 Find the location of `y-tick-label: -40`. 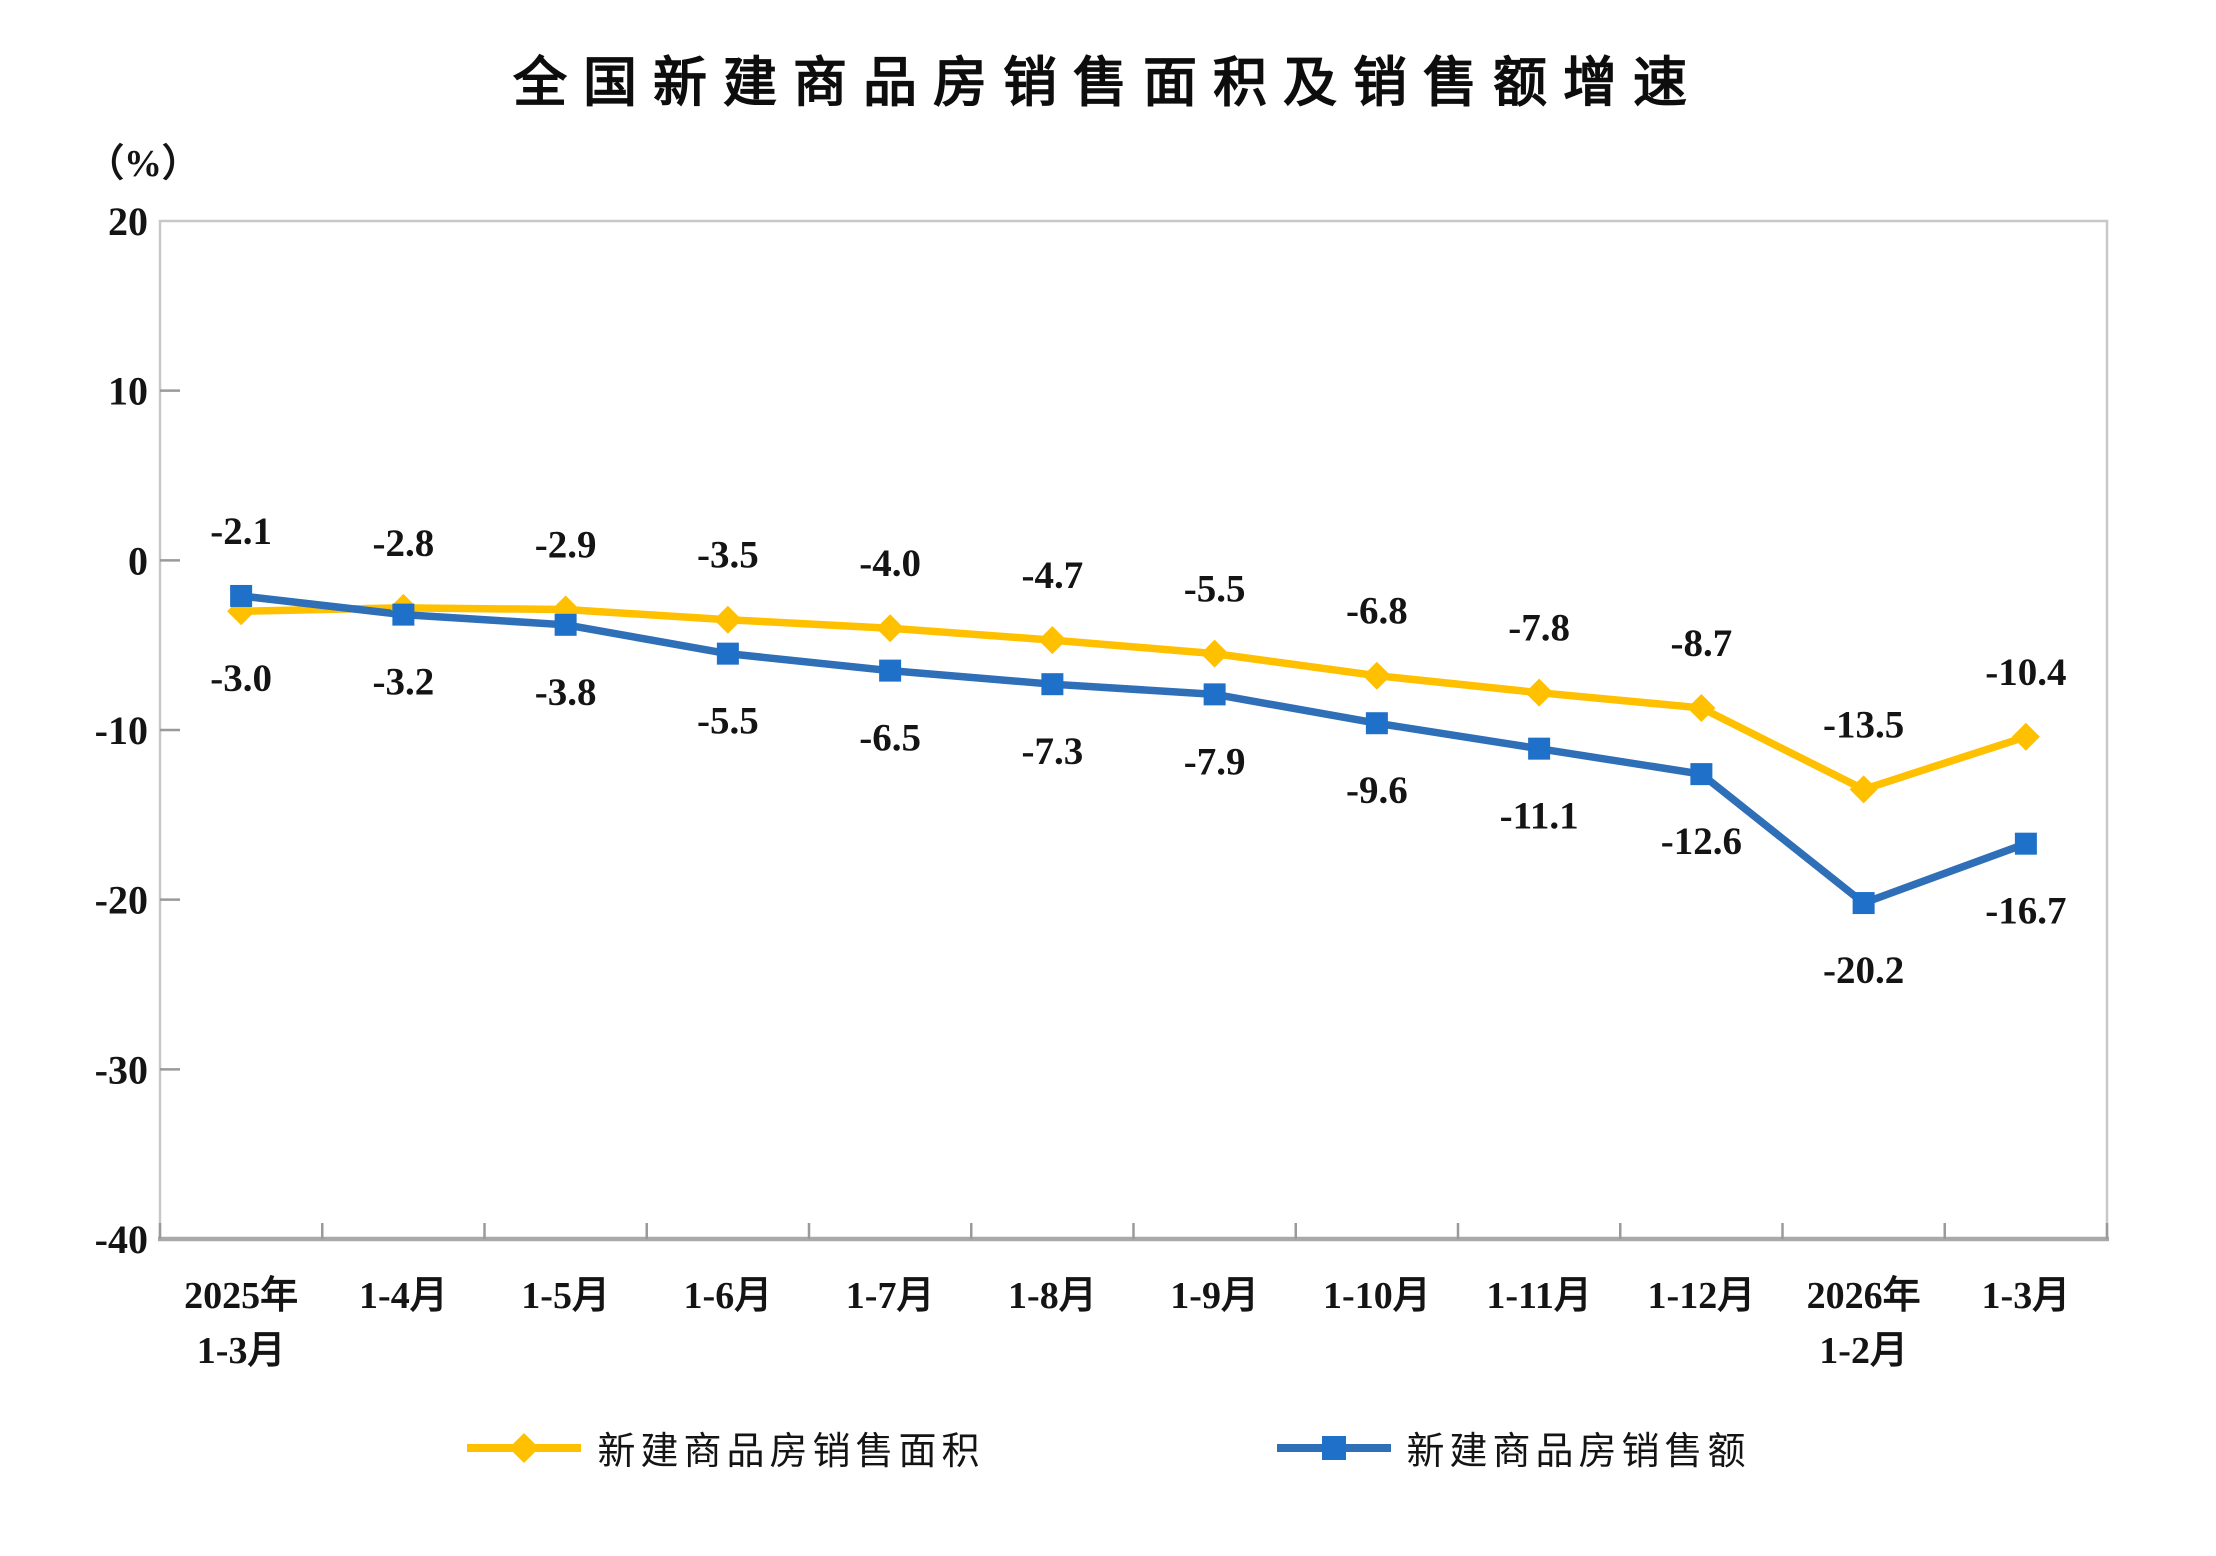

y-tick-label: -40 is located at coordinates (121, 1239).